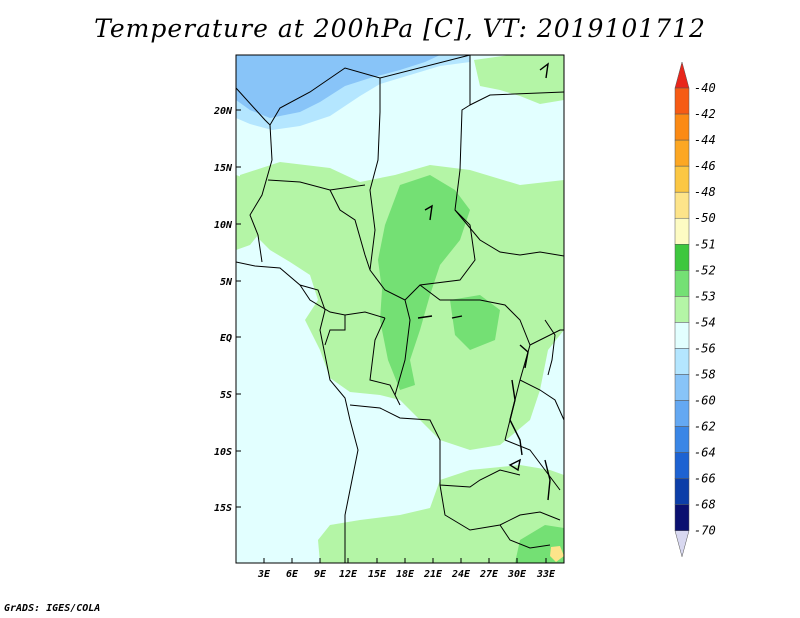 This screenshot has height=618, width=800. Describe the element at coordinates (223, 452) in the screenshot. I see `lat-label: 10S` at that location.